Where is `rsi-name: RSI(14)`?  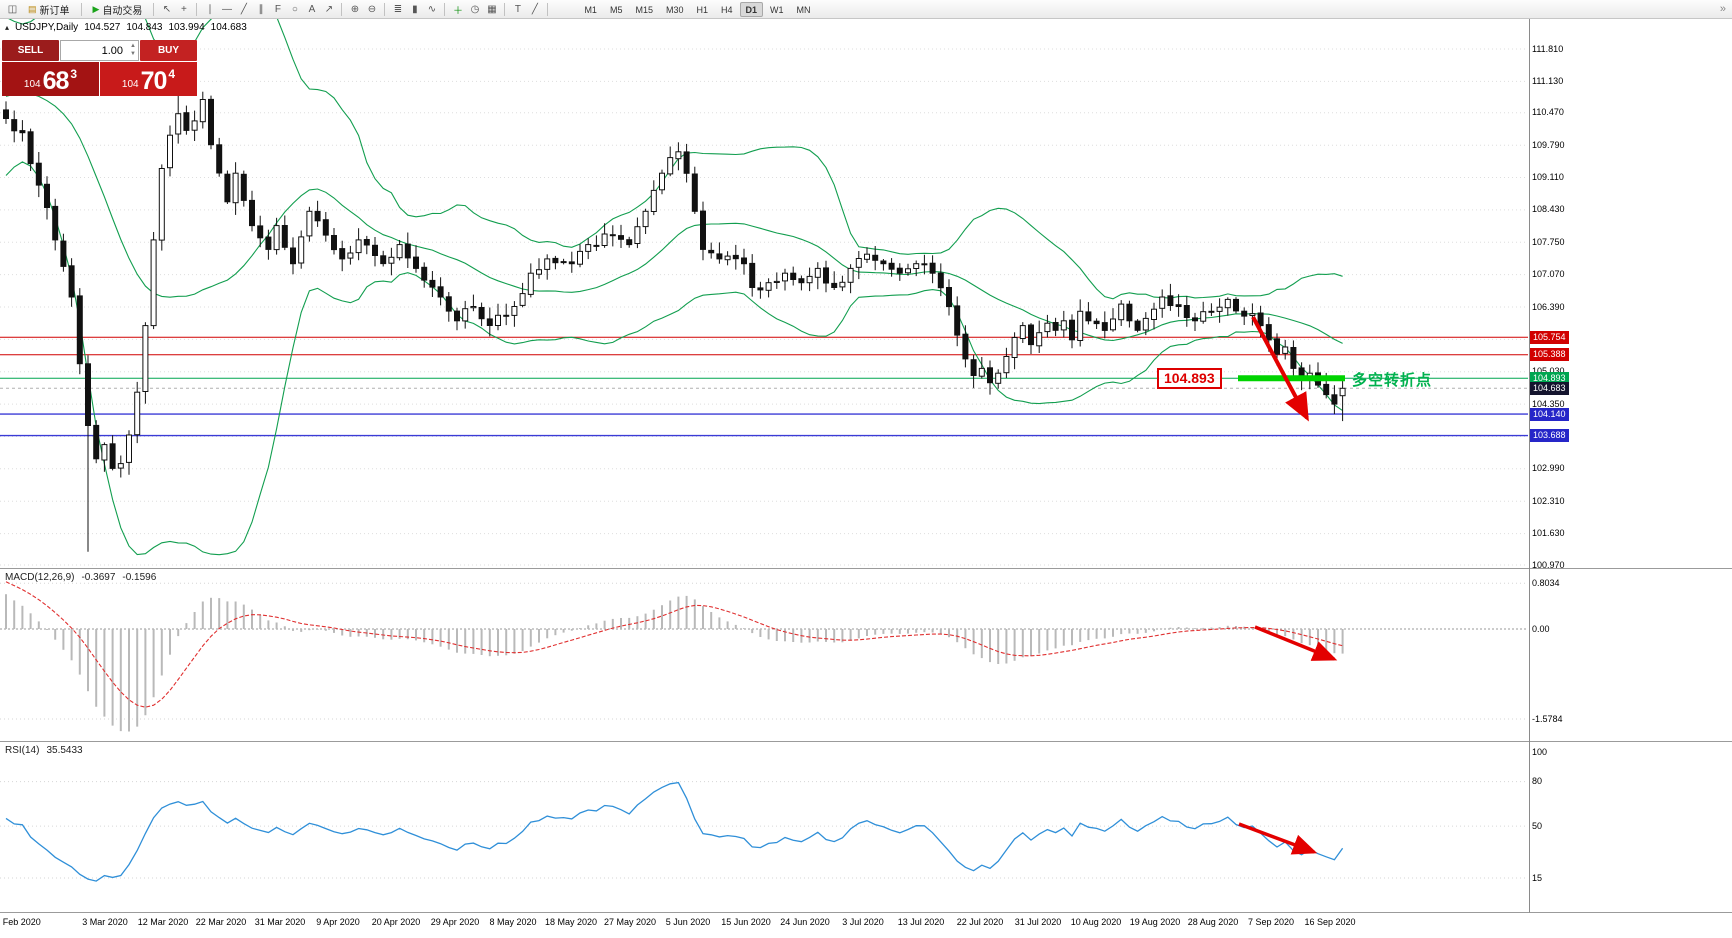 rsi-name: RSI(14) is located at coordinates (22, 750).